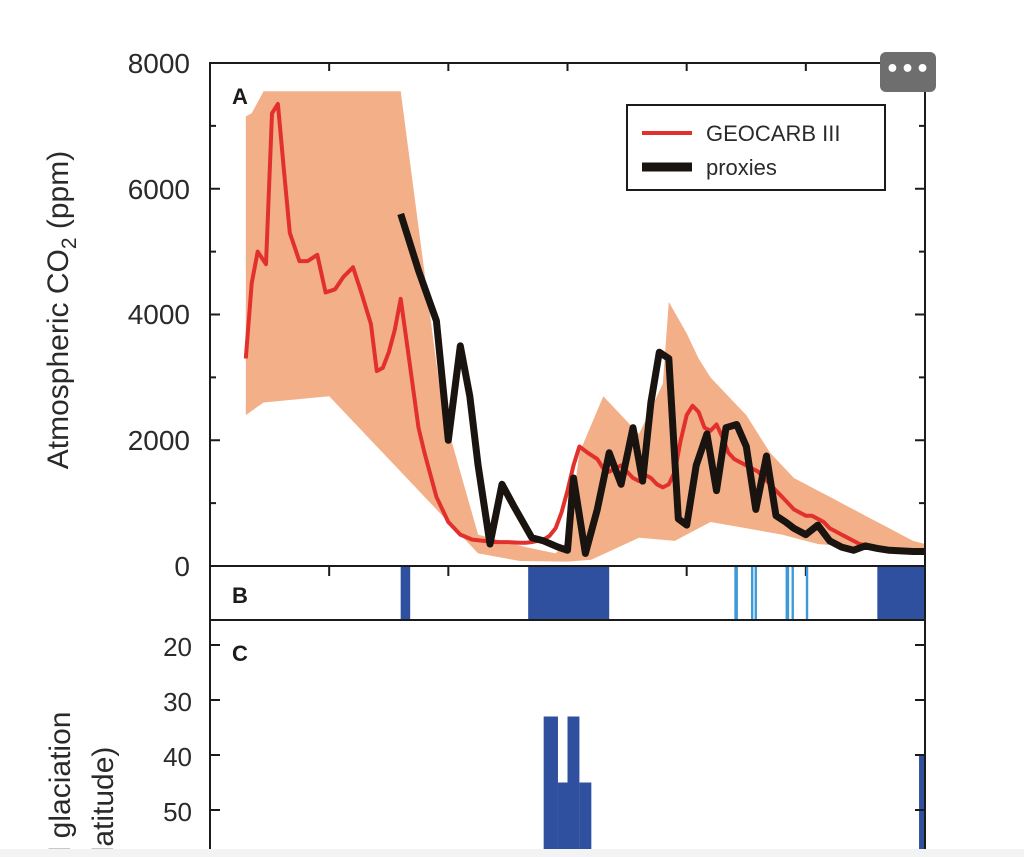 The width and height of the screenshot is (1024, 857). What do you see at coordinates (182, 566) in the screenshot?
I see `y-tick-label-0: 0` at bounding box center [182, 566].